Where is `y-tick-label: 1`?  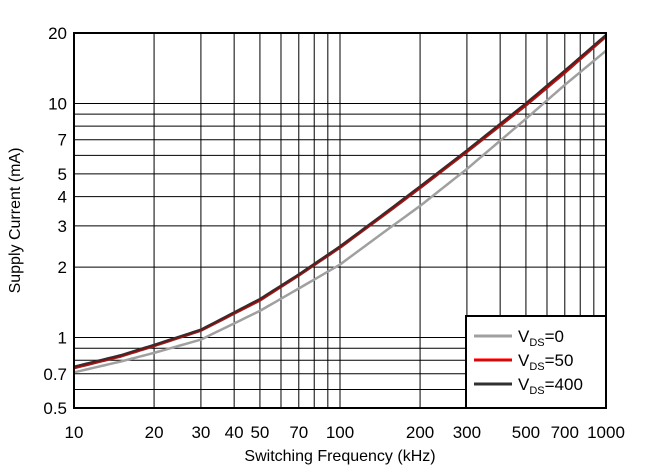 y-tick-label: 1 is located at coordinates (62, 338).